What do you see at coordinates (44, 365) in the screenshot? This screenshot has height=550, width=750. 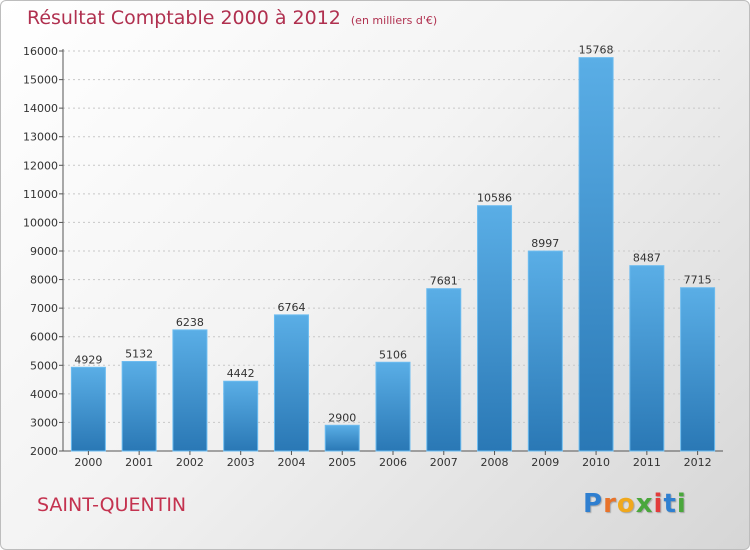 I see `y-tick-label: 5000` at bounding box center [44, 365].